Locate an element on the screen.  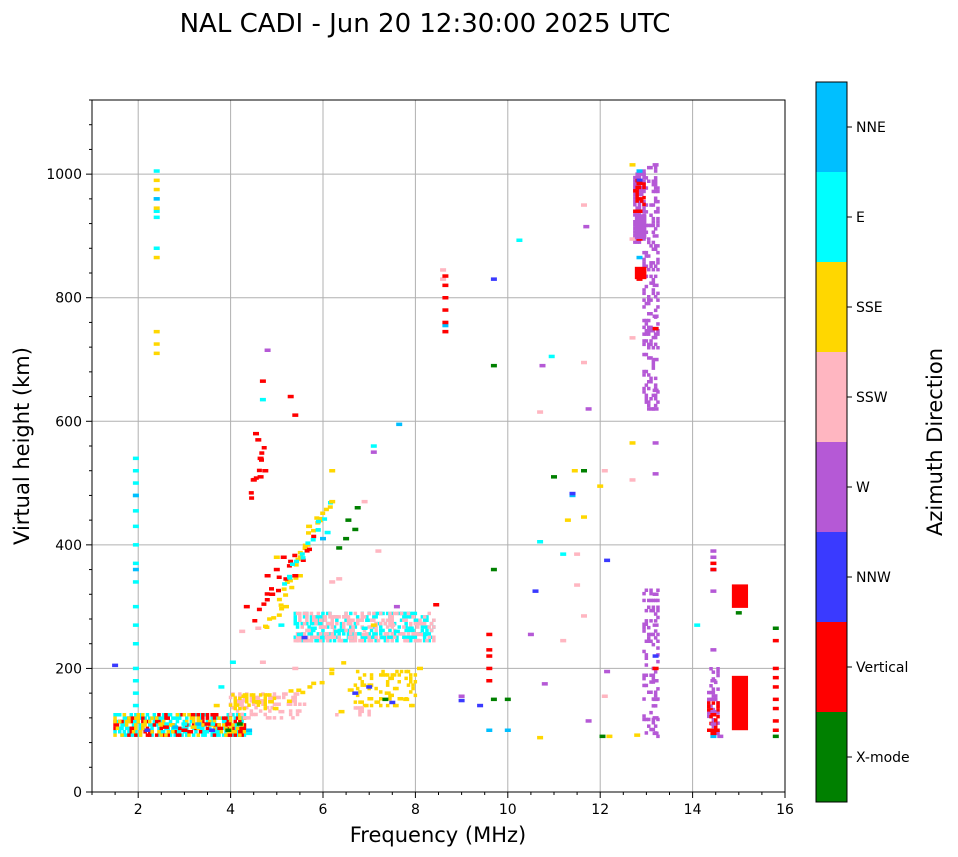
colorbar-segment-nnw is located at coordinates (831, 577).